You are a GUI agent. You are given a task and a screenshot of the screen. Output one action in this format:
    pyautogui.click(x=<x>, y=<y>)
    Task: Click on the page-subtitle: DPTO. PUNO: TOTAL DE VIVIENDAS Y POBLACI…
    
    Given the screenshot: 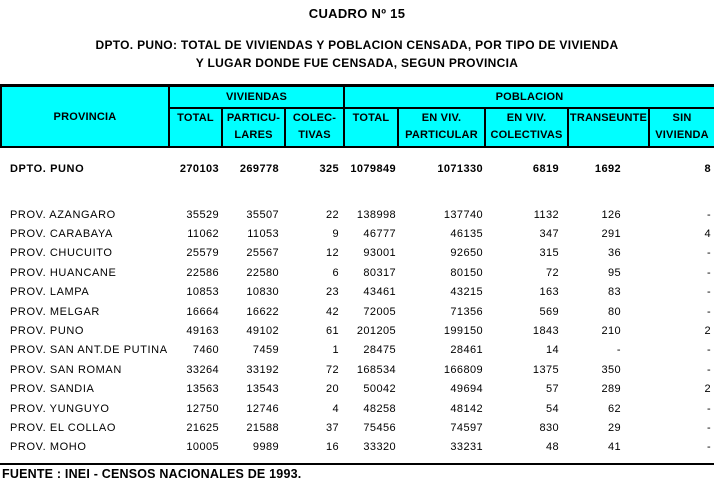 What is the action you would take?
    pyautogui.click(x=357, y=54)
    